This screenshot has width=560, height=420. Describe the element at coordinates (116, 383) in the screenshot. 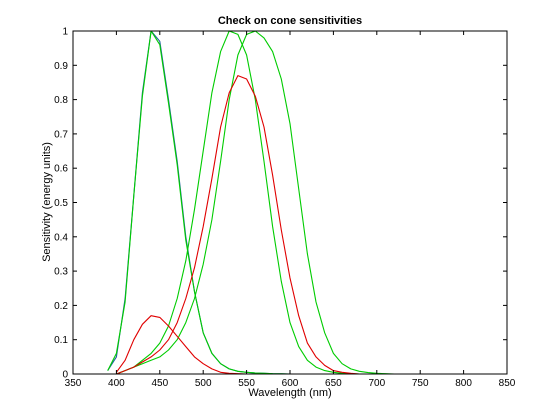

I see `x-tick-label: 400` at that location.